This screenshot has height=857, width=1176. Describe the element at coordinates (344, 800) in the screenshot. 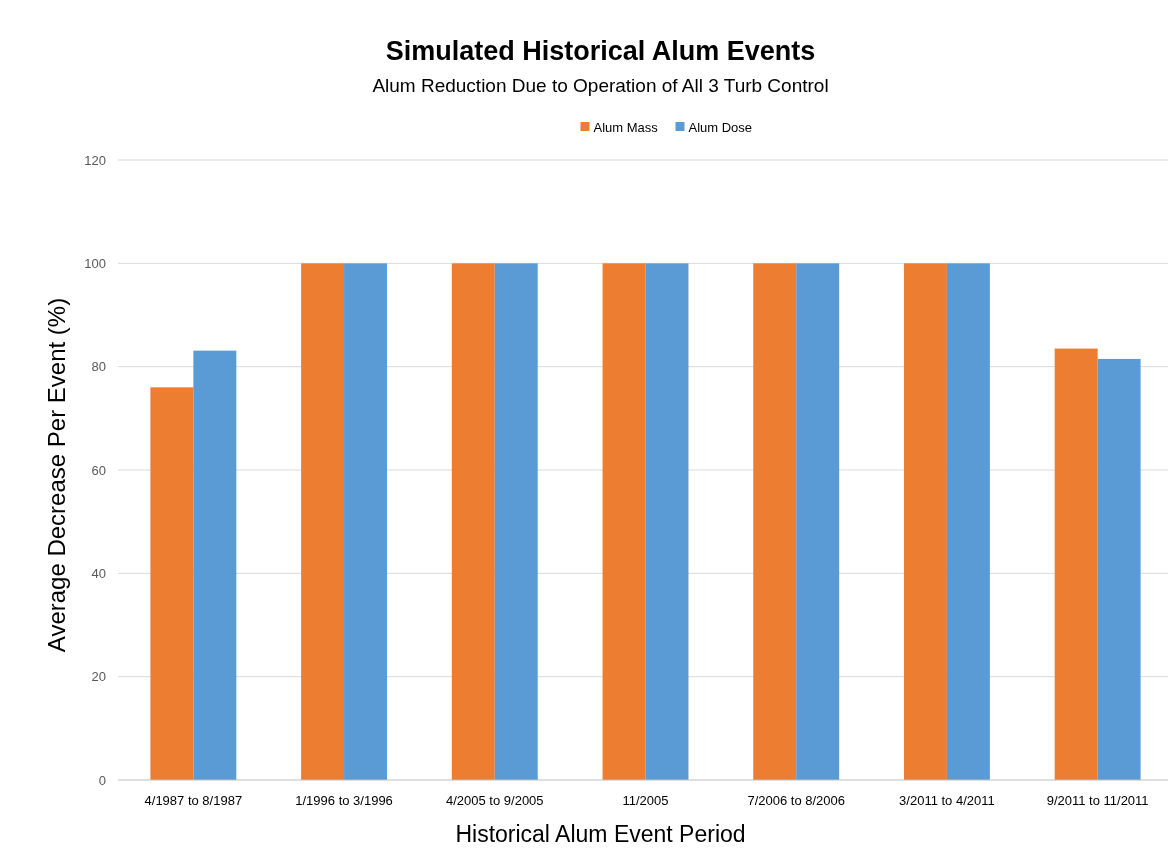

I see `x-tick-label: 1/1996 to 3/1996` at that location.